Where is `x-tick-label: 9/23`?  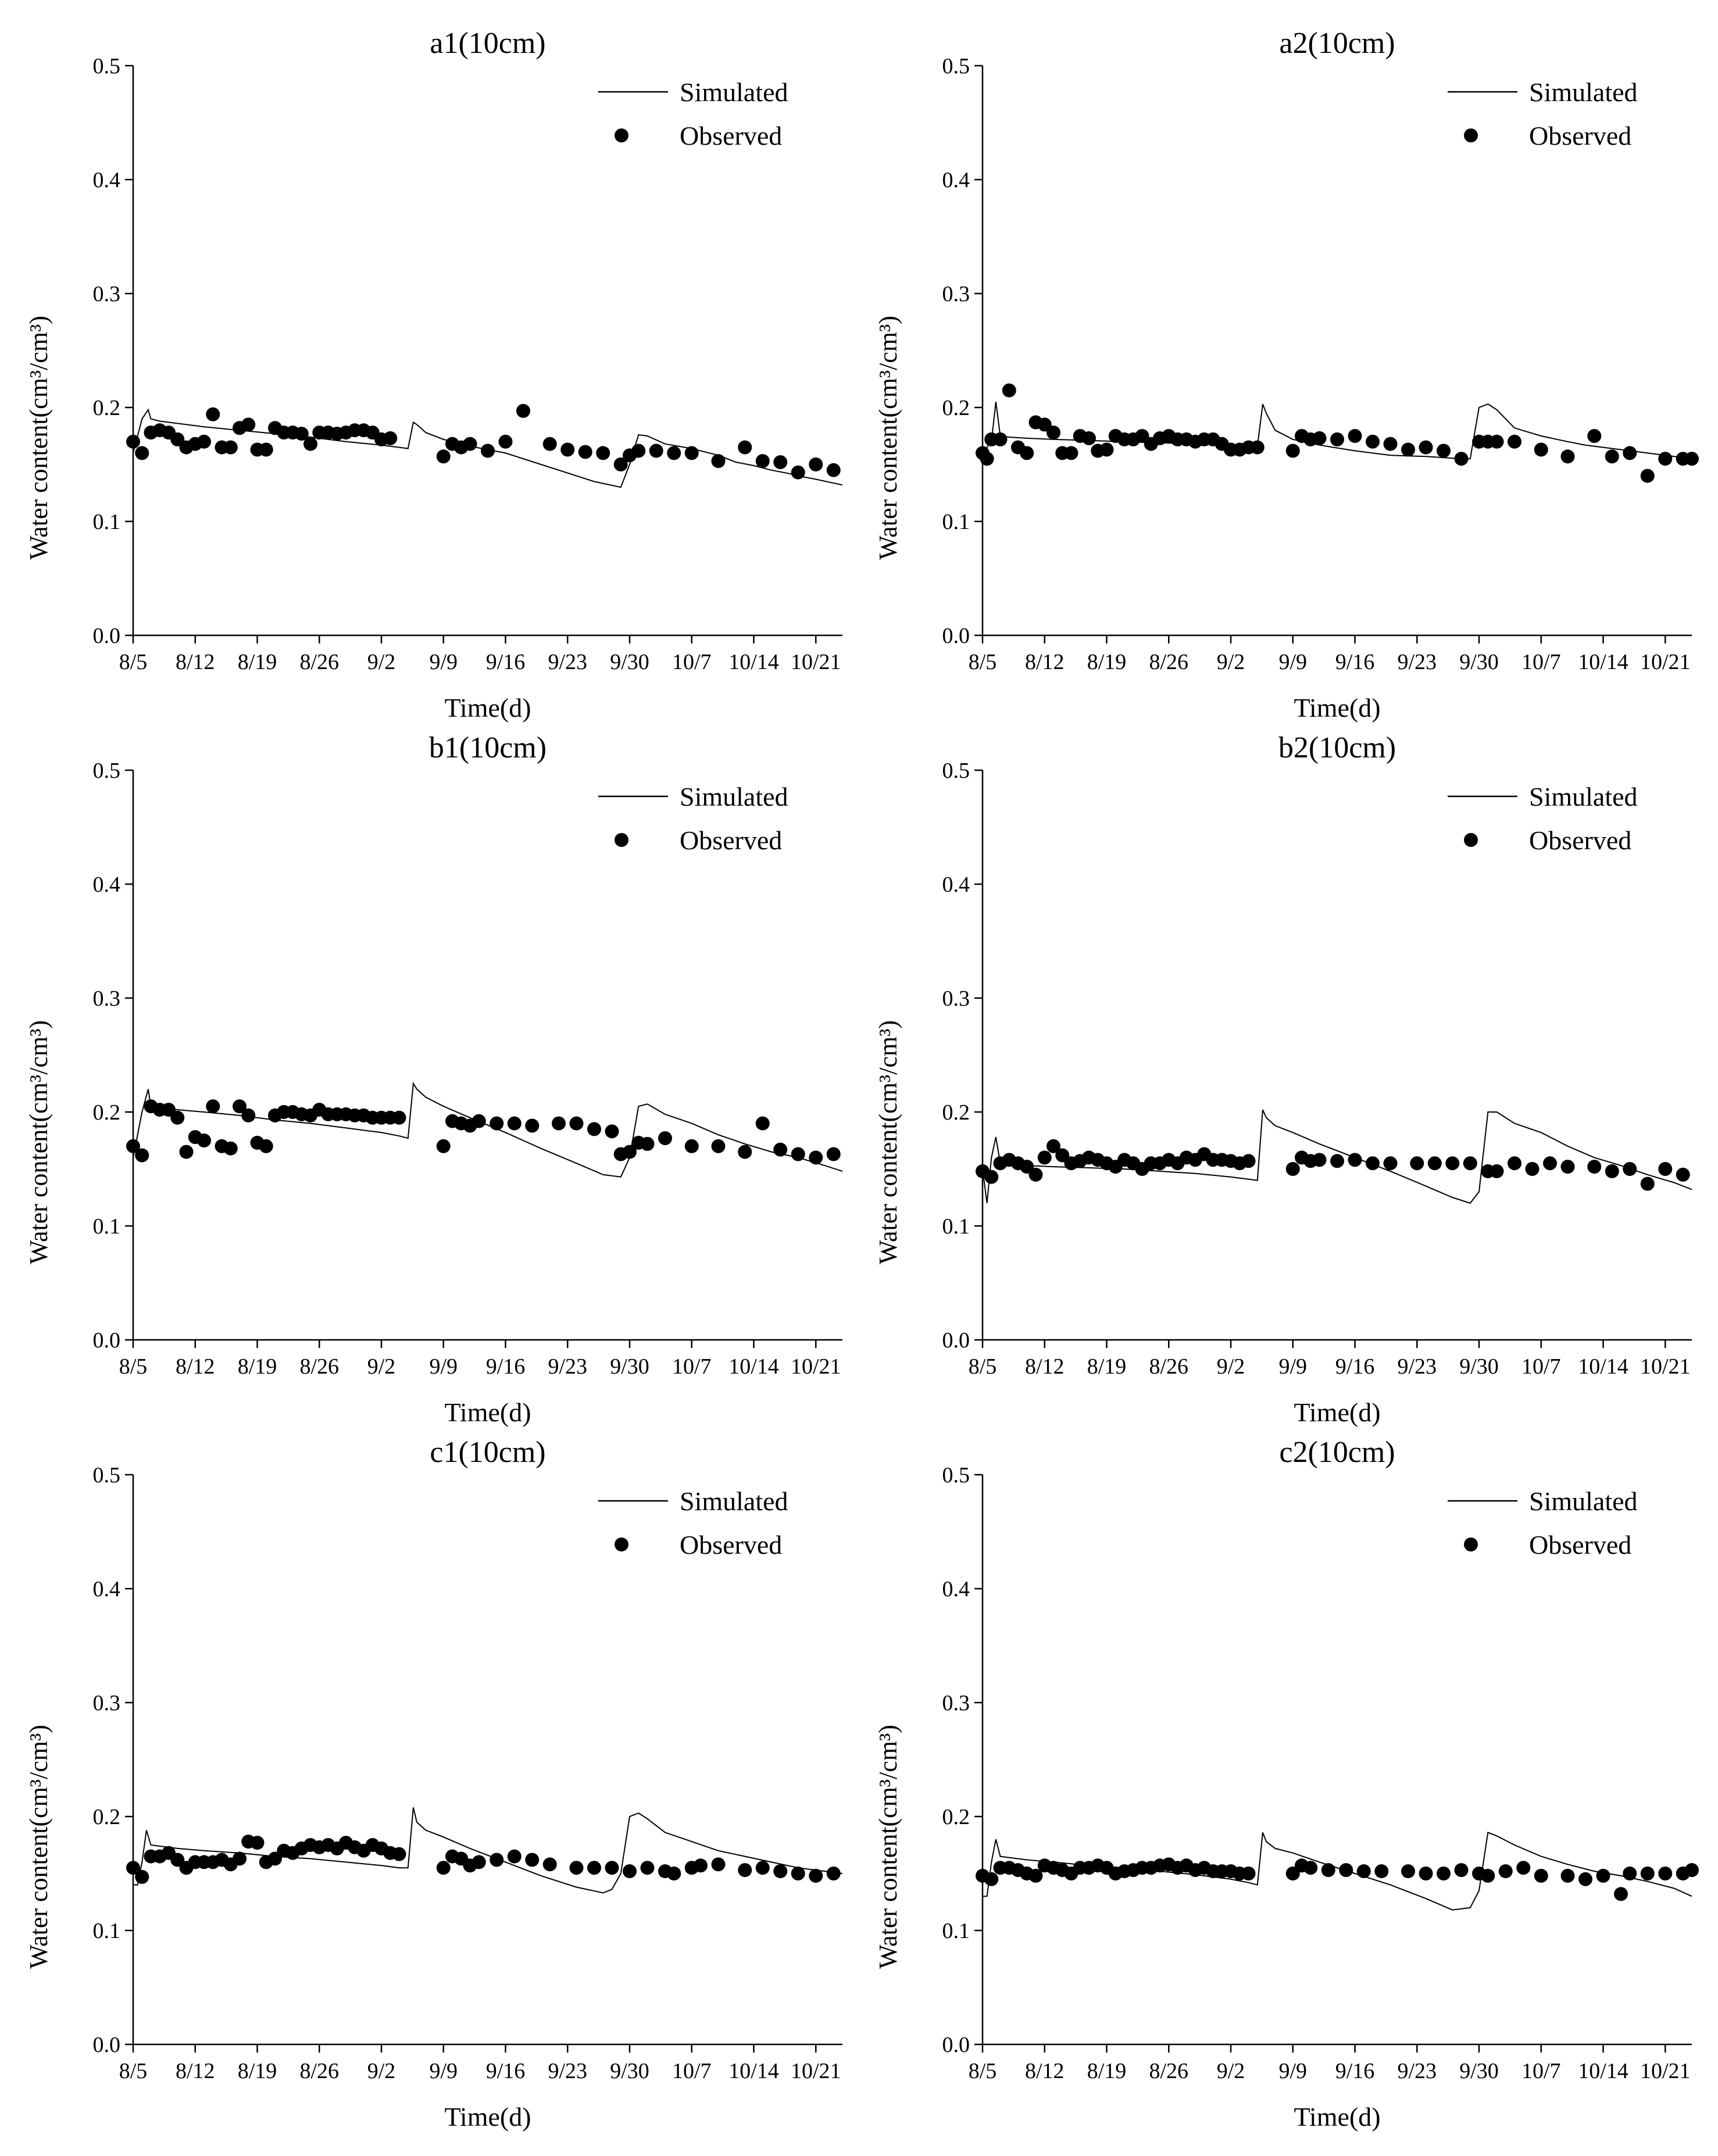
x-tick-label: 9/23 is located at coordinates (1417, 1366).